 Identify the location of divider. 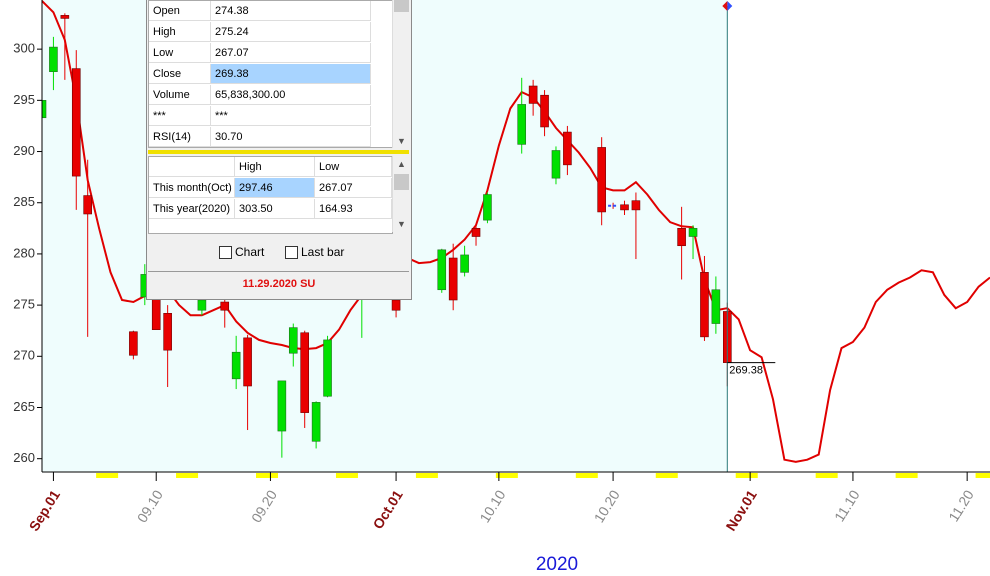
(278, 152).